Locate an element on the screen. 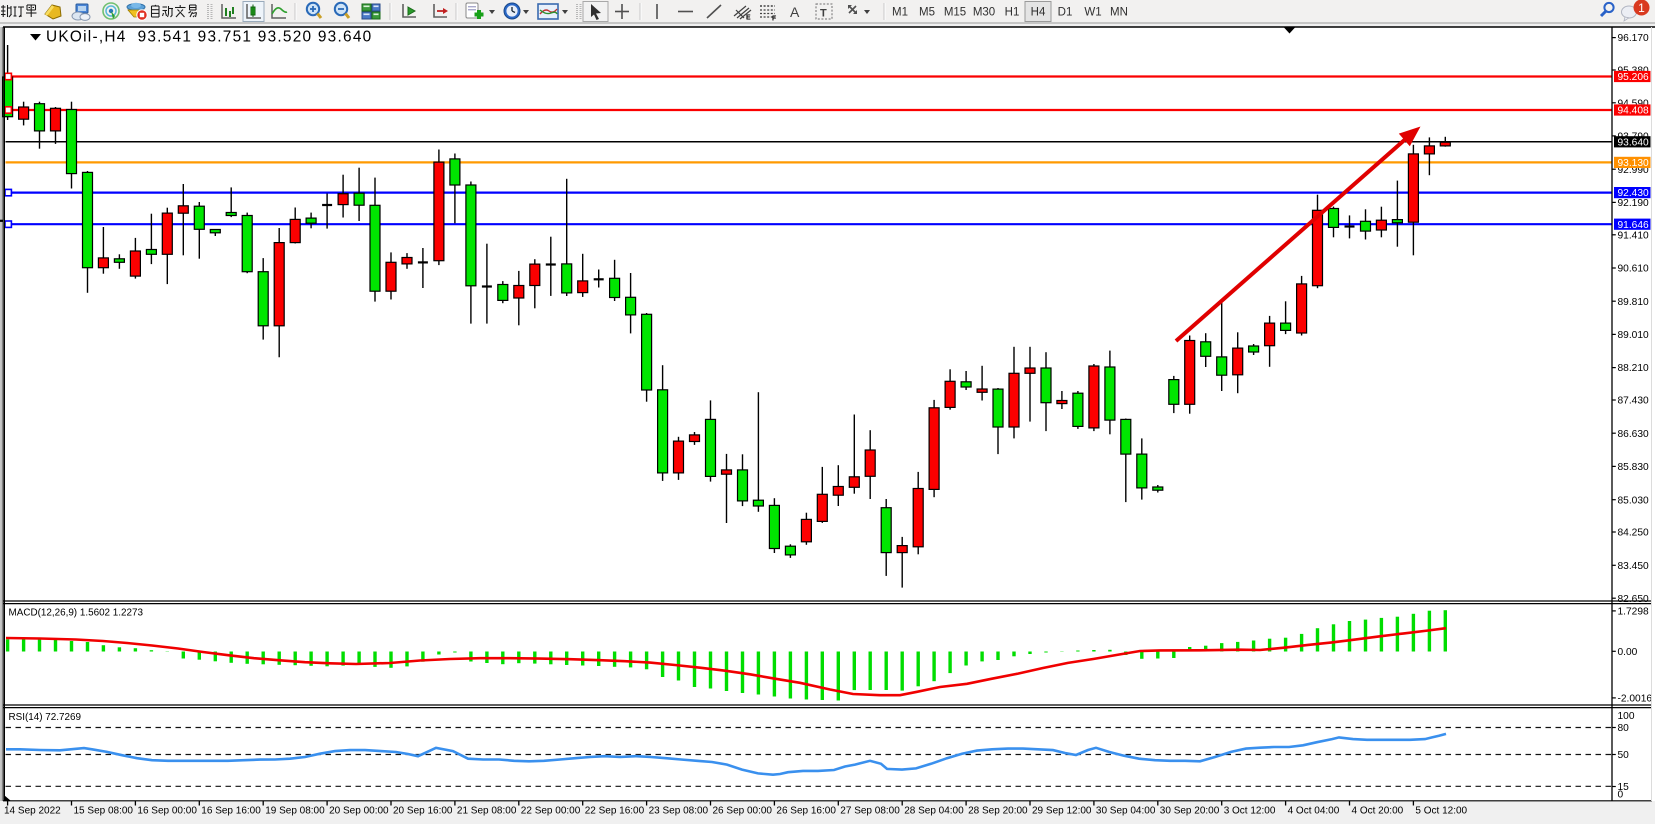  svg-text: 4 Oct 04:00 is located at coordinates (1314, 811).